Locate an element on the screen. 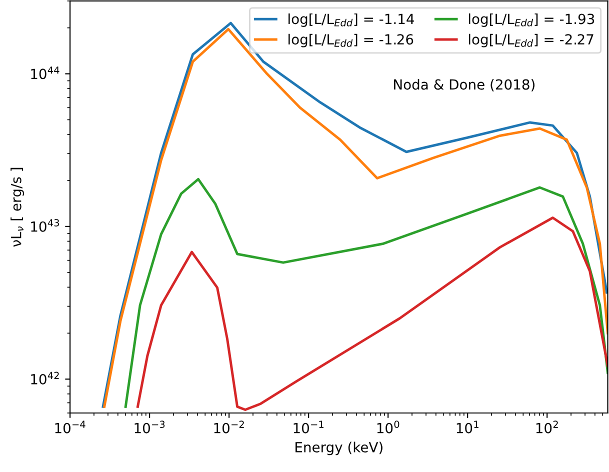 Image resolution: width=609 pixels, height=472 pixels. legend-label: log[L/L$_{Edd}$] = -2.27 is located at coordinates (531, 41).